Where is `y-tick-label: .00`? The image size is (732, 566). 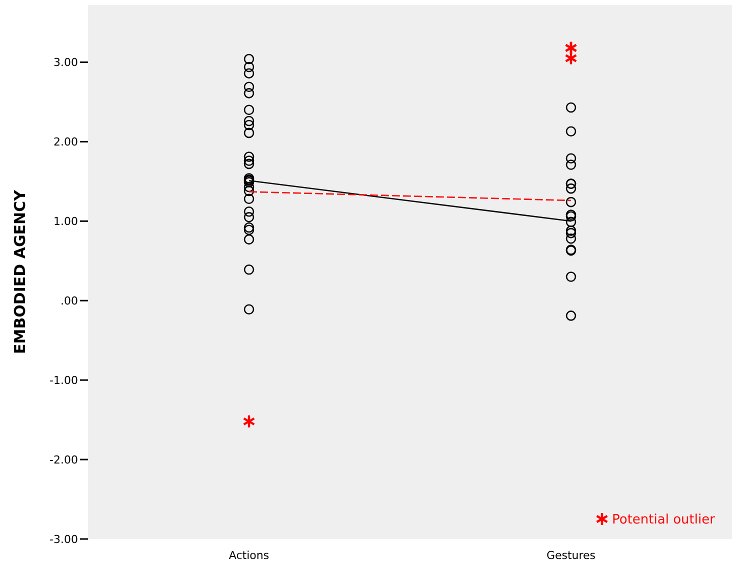
y-tick-label: .00 is located at coordinates (69, 301).